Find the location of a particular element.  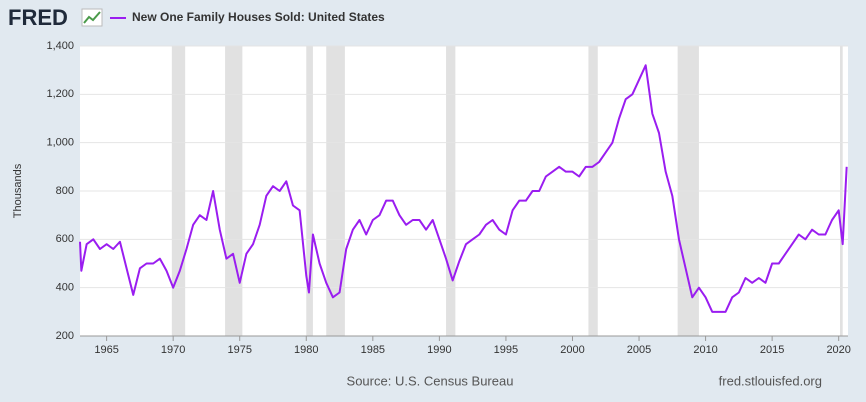

x-tick-label: 1990 is located at coordinates (439, 350).